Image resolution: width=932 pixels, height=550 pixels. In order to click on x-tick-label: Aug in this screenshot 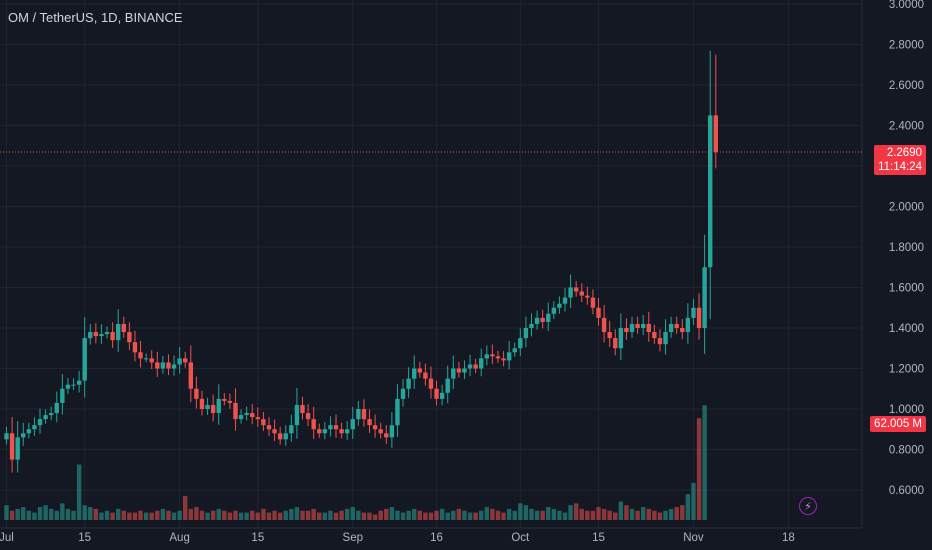, I will do `click(179, 538)`.